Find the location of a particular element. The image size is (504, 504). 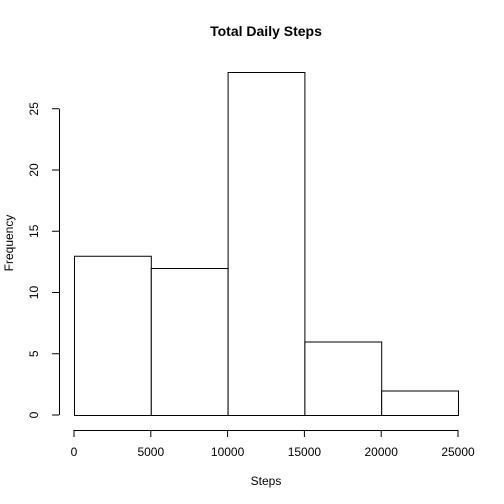

chart-title: Total Daily Steps is located at coordinates (266, 31).